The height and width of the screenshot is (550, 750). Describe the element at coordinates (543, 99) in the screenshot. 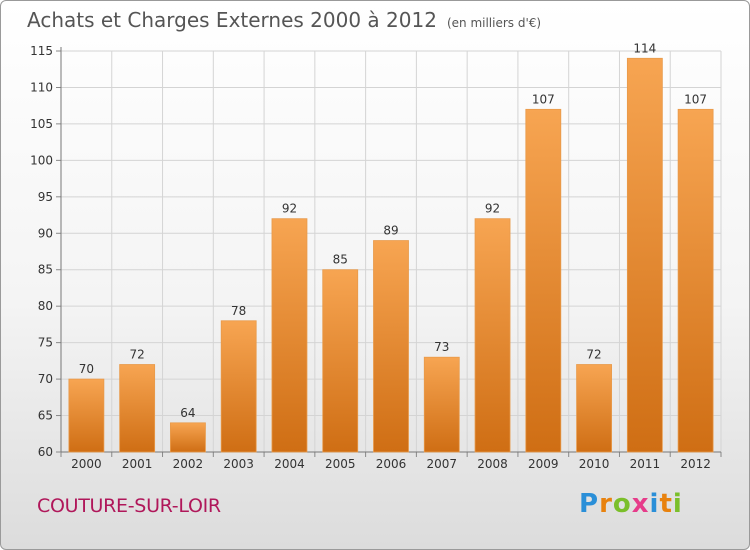

I see `data-label-2009: 107` at that location.